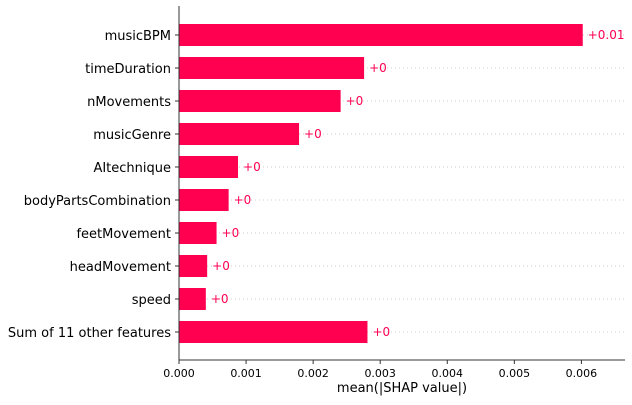  What do you see at coordinates (89, 333) in the screenshot?
I see `category-label: Sum of 11 other features` at bounding box center [89, 333].